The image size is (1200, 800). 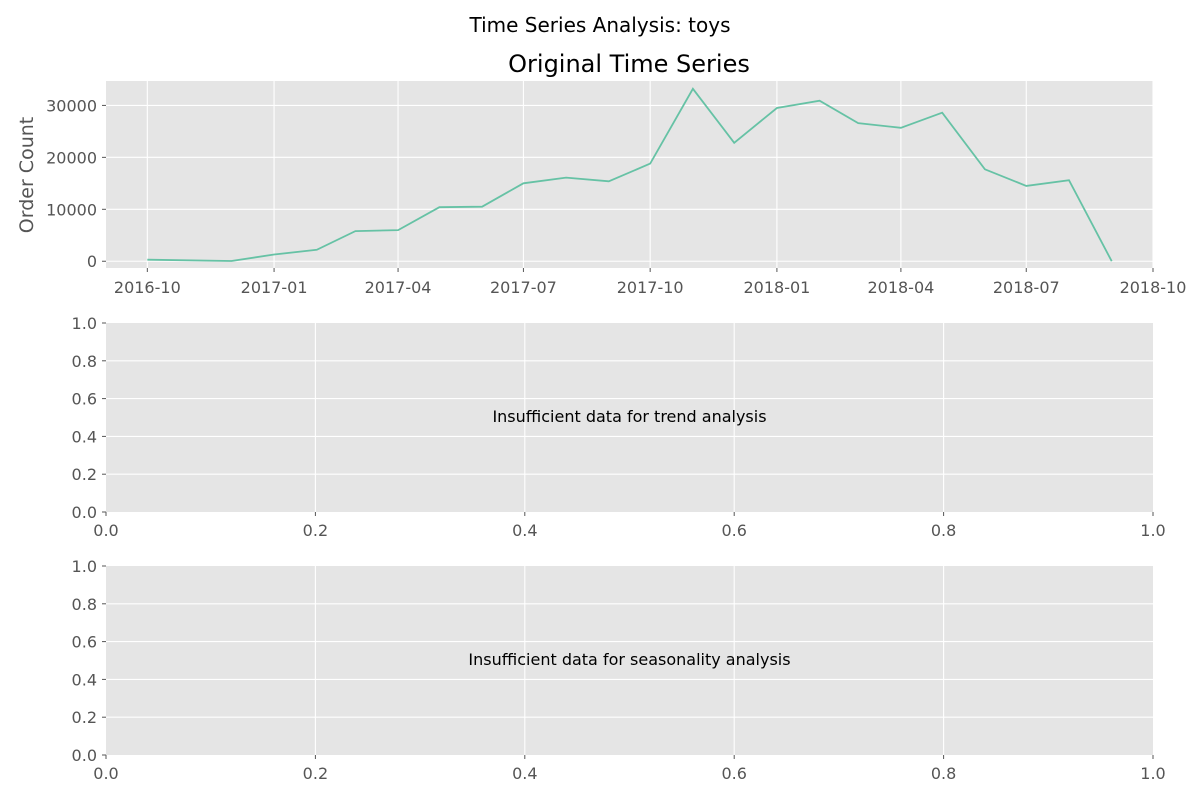 I want to click on x-tick-label-trend: 0.2, so click(x=315, y=530).